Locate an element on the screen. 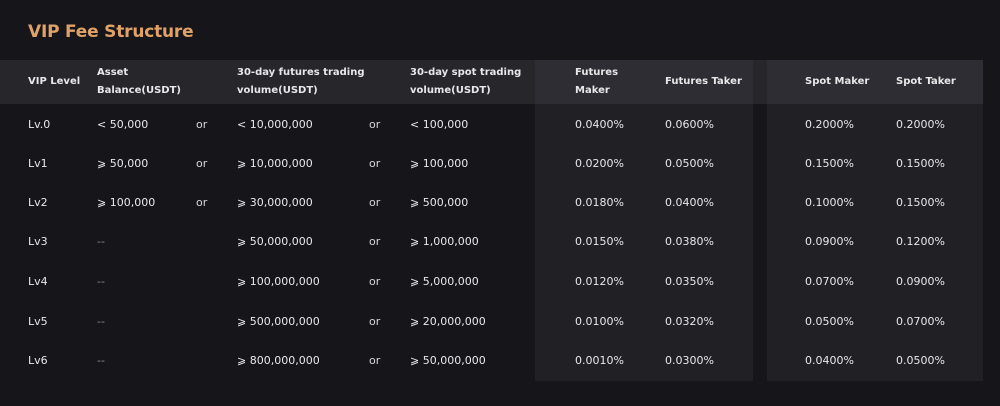 This screenshot has height=406, width=1000. cell-futures-maker: 0.0180% is located at coordinates (599, 202).